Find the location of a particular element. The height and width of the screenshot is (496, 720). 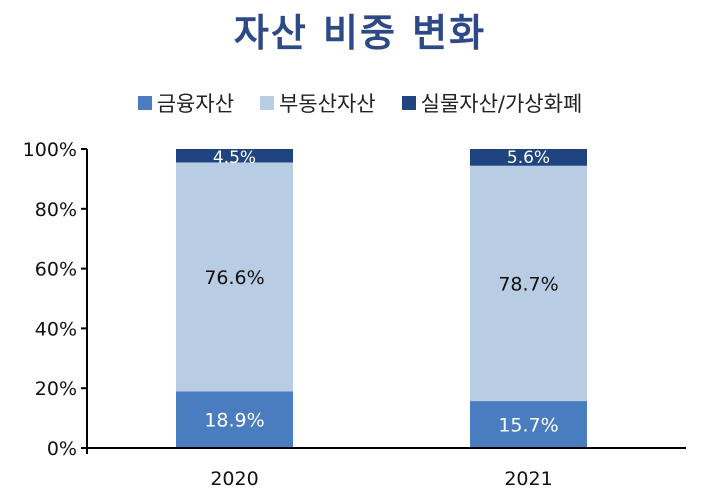

legend-item: 금융자산 is located at coordinates (186, 103).